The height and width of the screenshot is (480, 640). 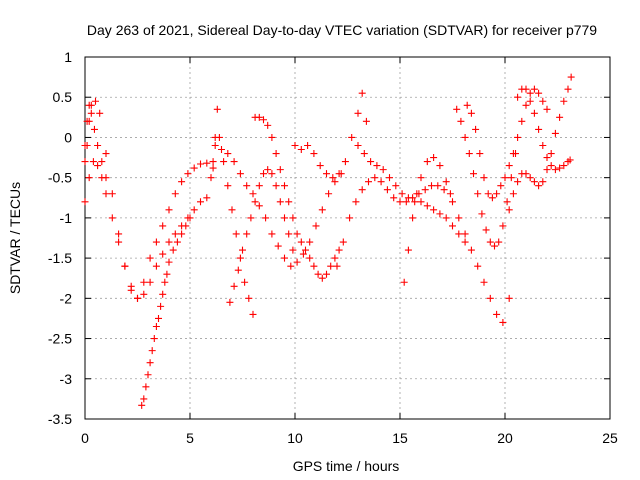 I want to click on series-c, so click(x=95, y=141).